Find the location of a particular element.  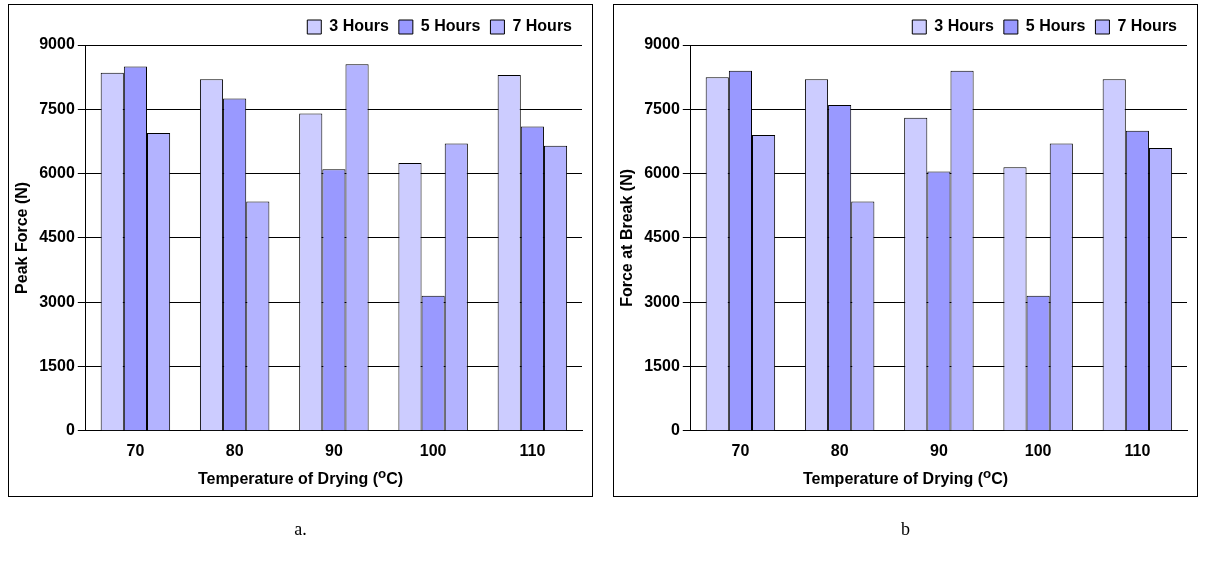

text: a. is located at coordinates (300, 530).